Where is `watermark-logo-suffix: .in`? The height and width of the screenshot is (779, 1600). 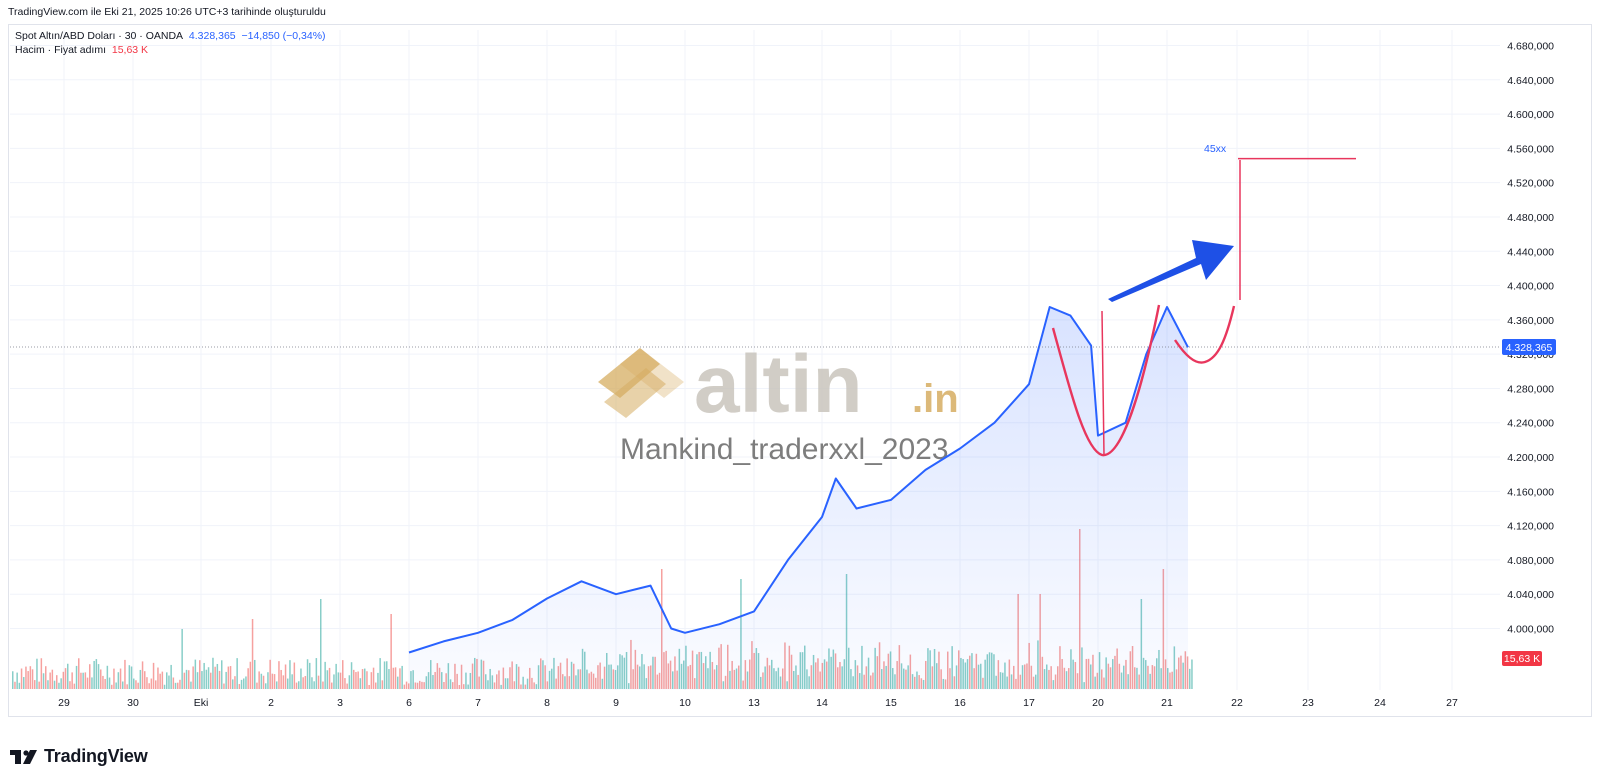 watermark-logo-suffix: .in is located at coordinates (935, 399).